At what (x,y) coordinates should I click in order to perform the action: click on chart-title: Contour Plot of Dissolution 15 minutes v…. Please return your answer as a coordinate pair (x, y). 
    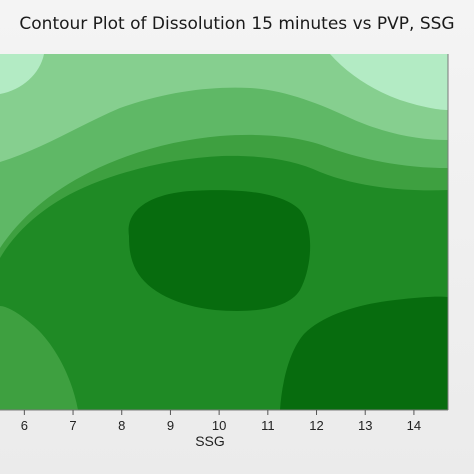
    Looking at the image, I should click on (237, 24).